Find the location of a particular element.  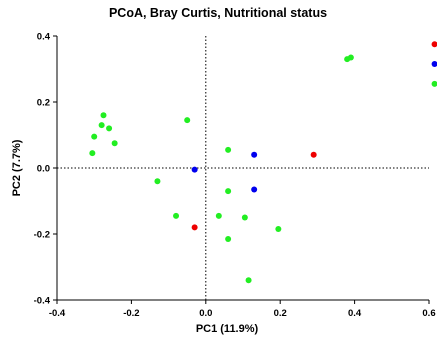

x-tick-label: 0.2 is located at coordinates (280, 313).